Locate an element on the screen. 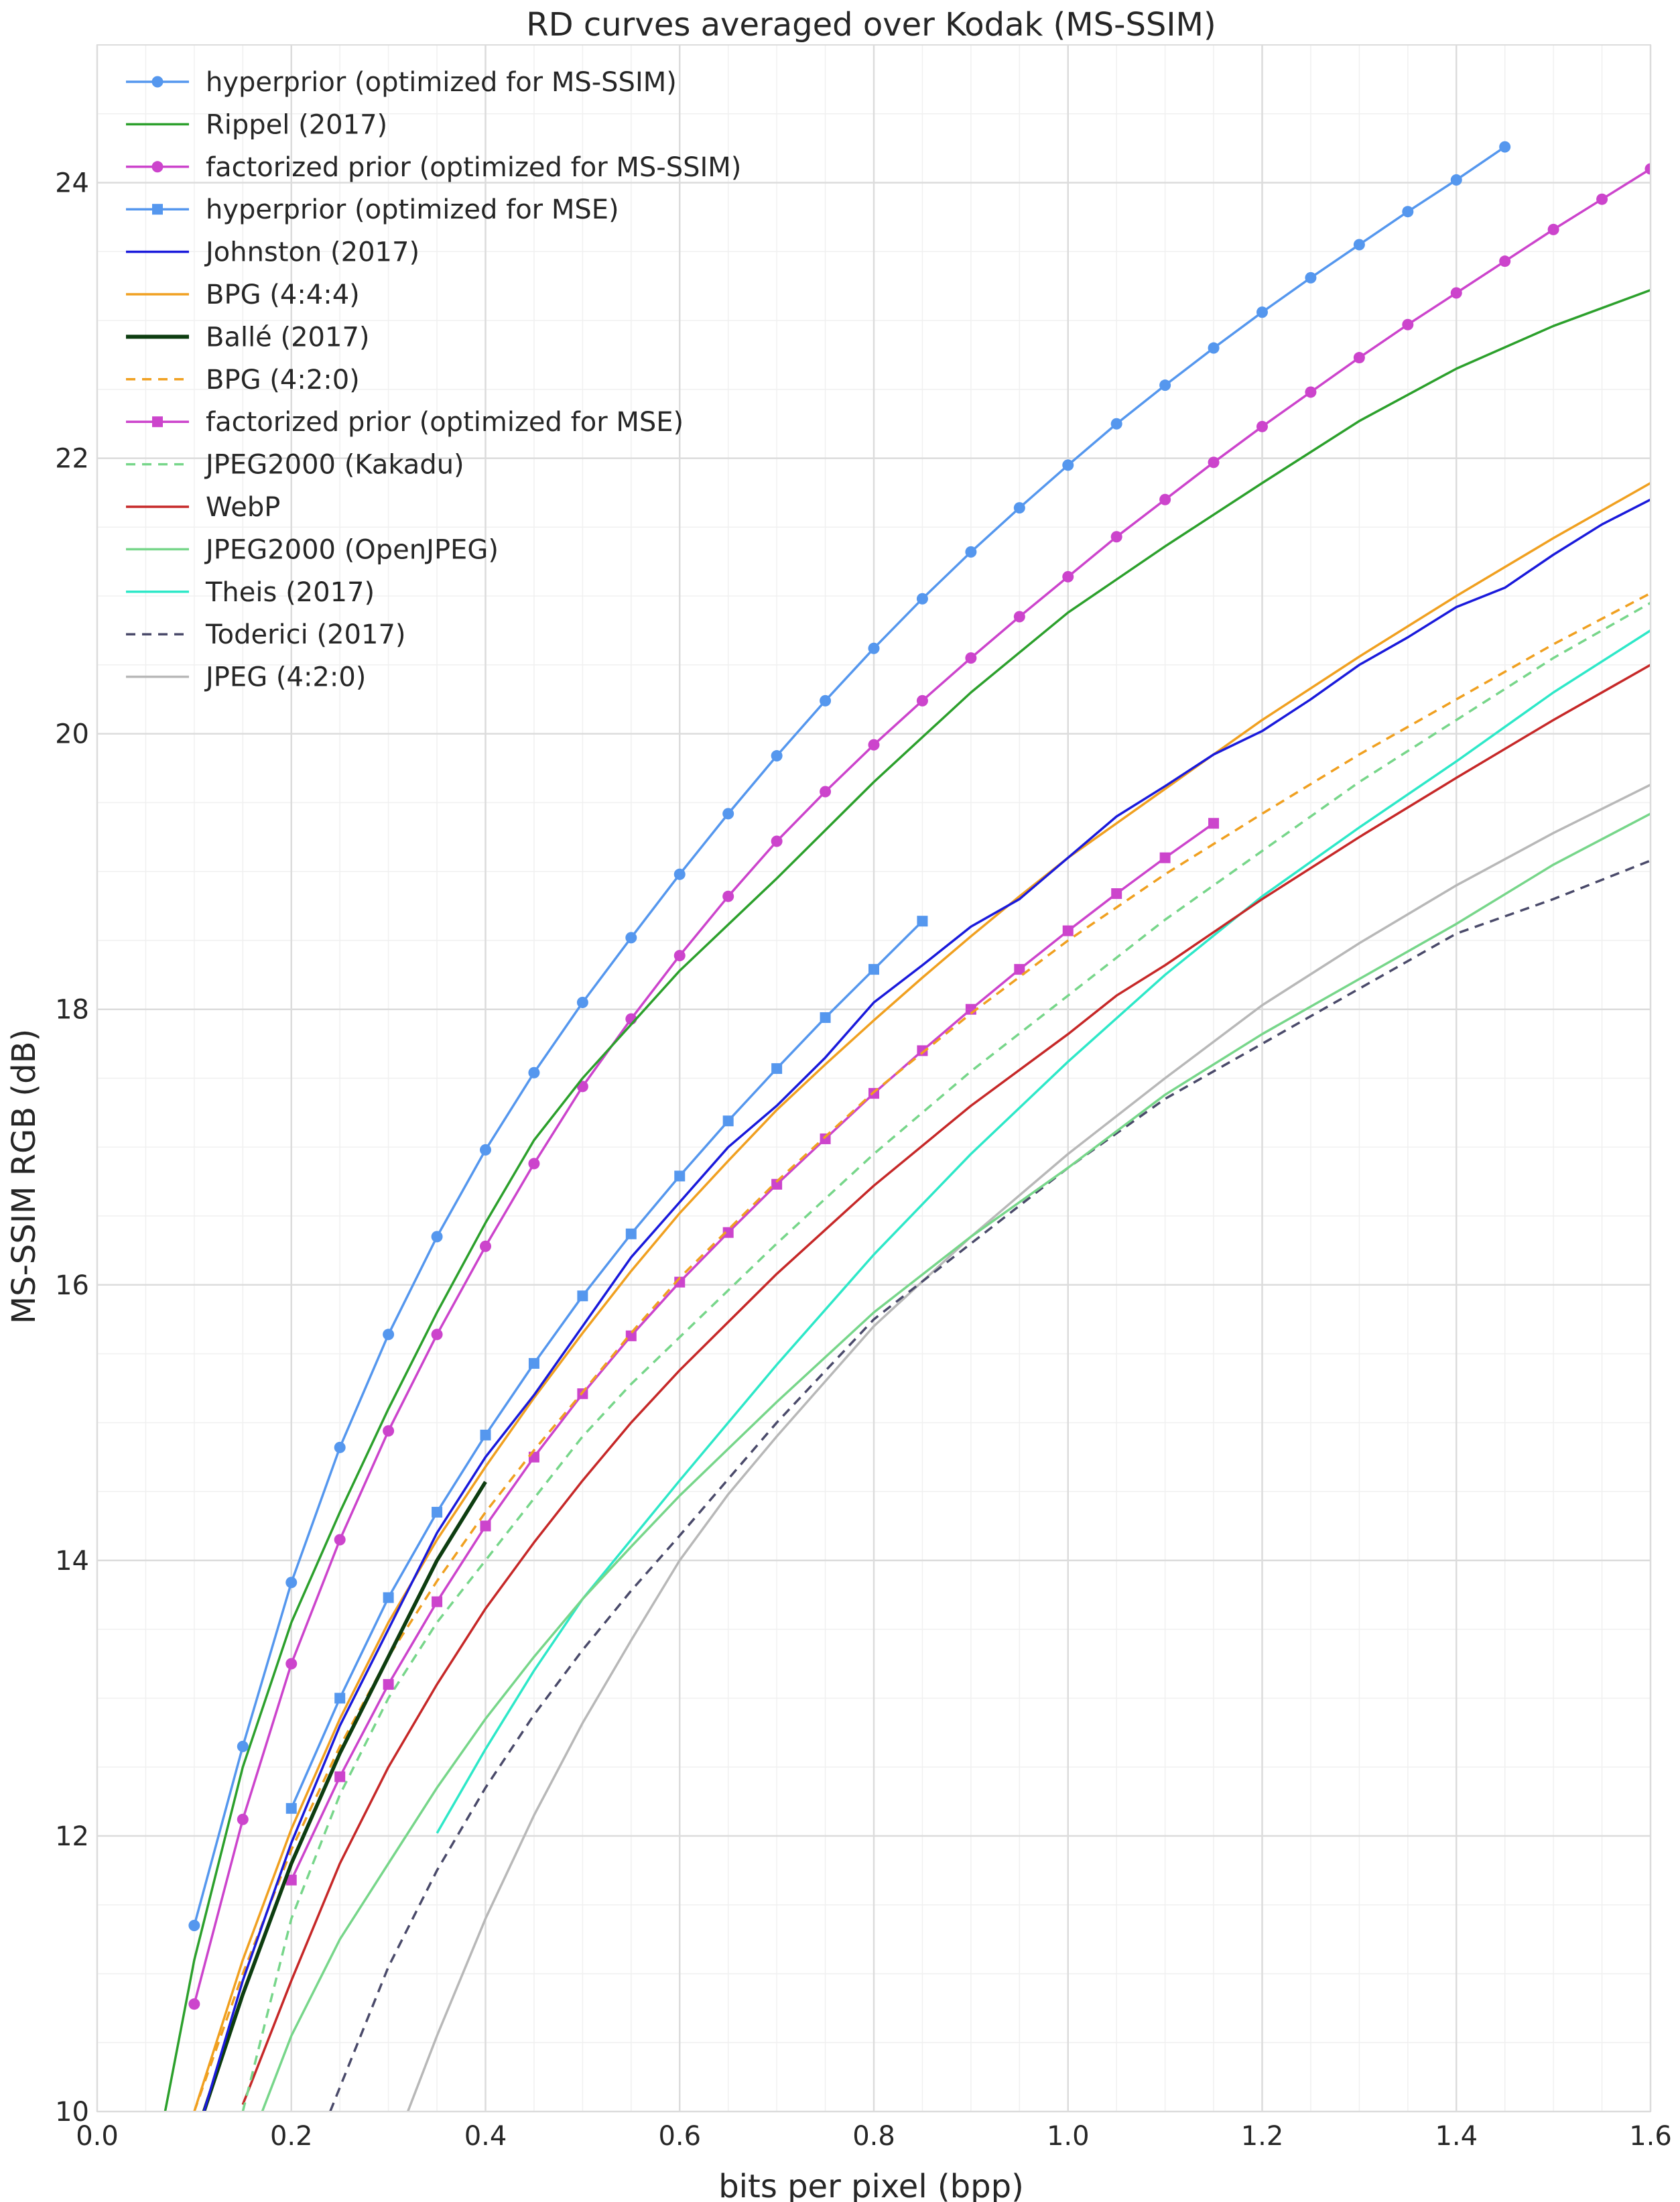  y-tick-label: 10 is located at coordinates (72, 2112).